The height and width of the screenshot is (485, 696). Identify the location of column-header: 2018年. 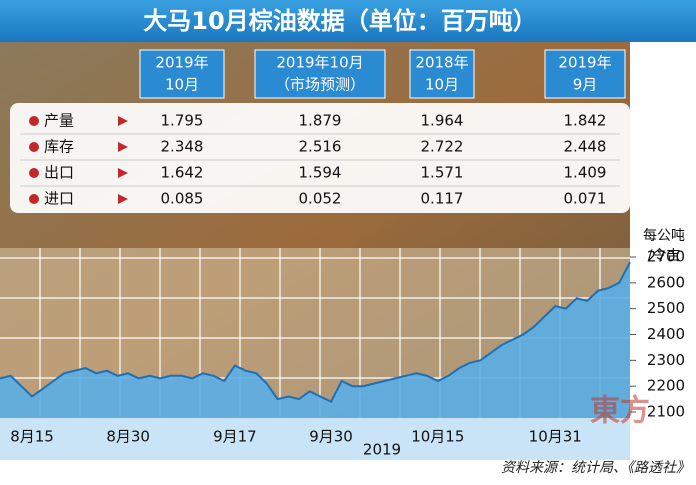
(441, 63).